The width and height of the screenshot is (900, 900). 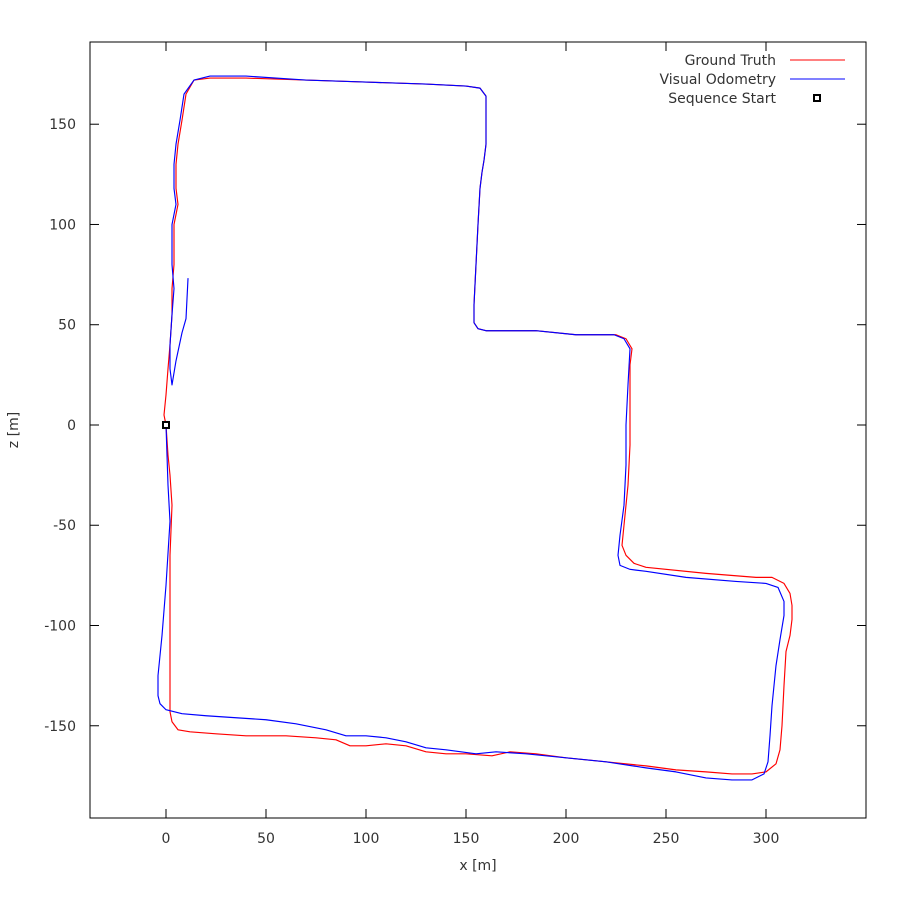 I want to click on x-tick-label: 200, so click(x=566, y=839).